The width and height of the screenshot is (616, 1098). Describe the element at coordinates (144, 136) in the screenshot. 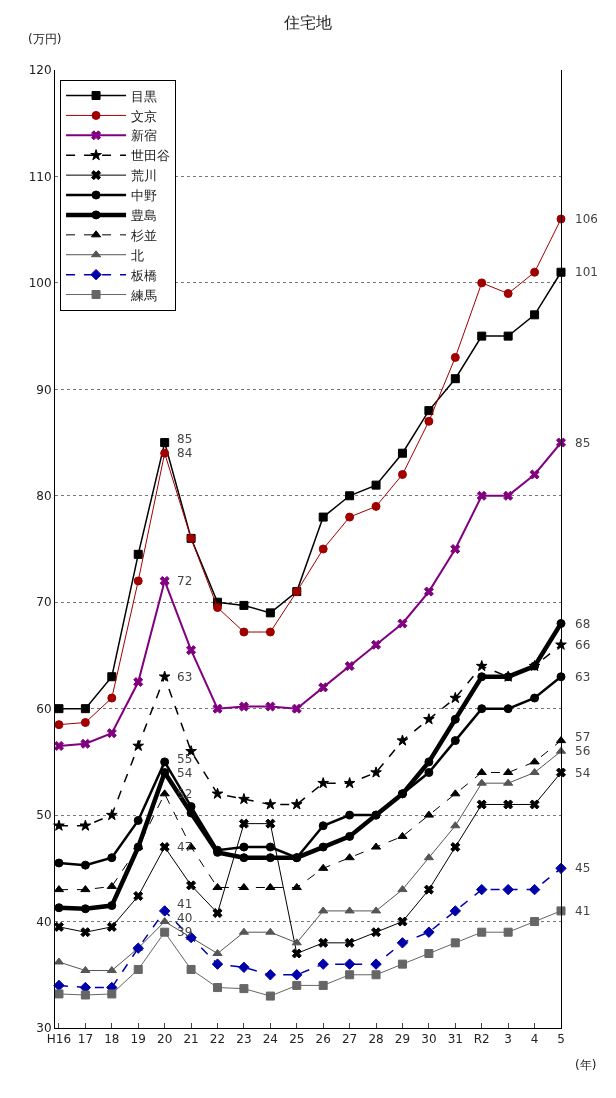

I see `legend-label: 新宿` at that location.